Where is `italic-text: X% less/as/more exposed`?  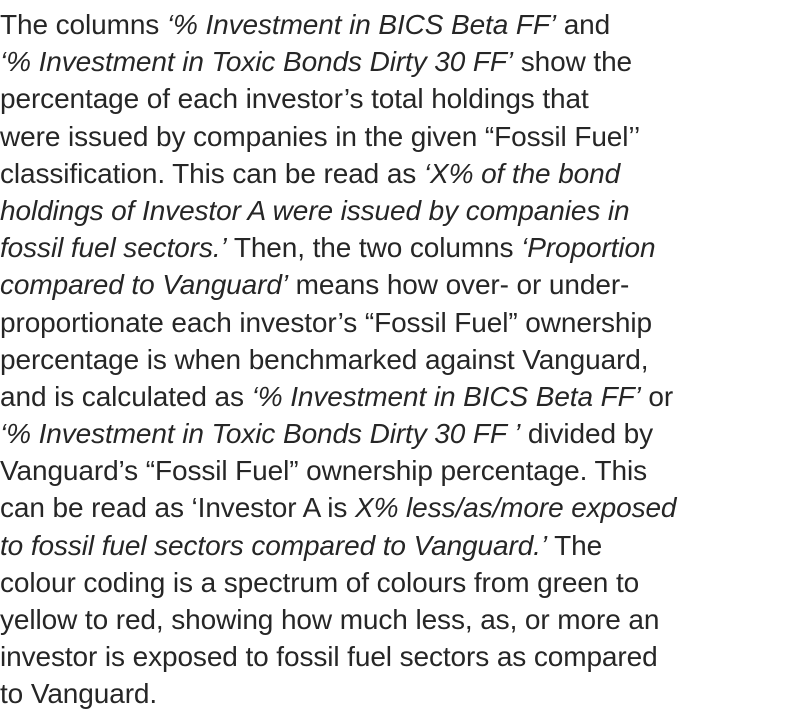 italic-text: X% less/as/more exposed is located at coordinates (516, 508).